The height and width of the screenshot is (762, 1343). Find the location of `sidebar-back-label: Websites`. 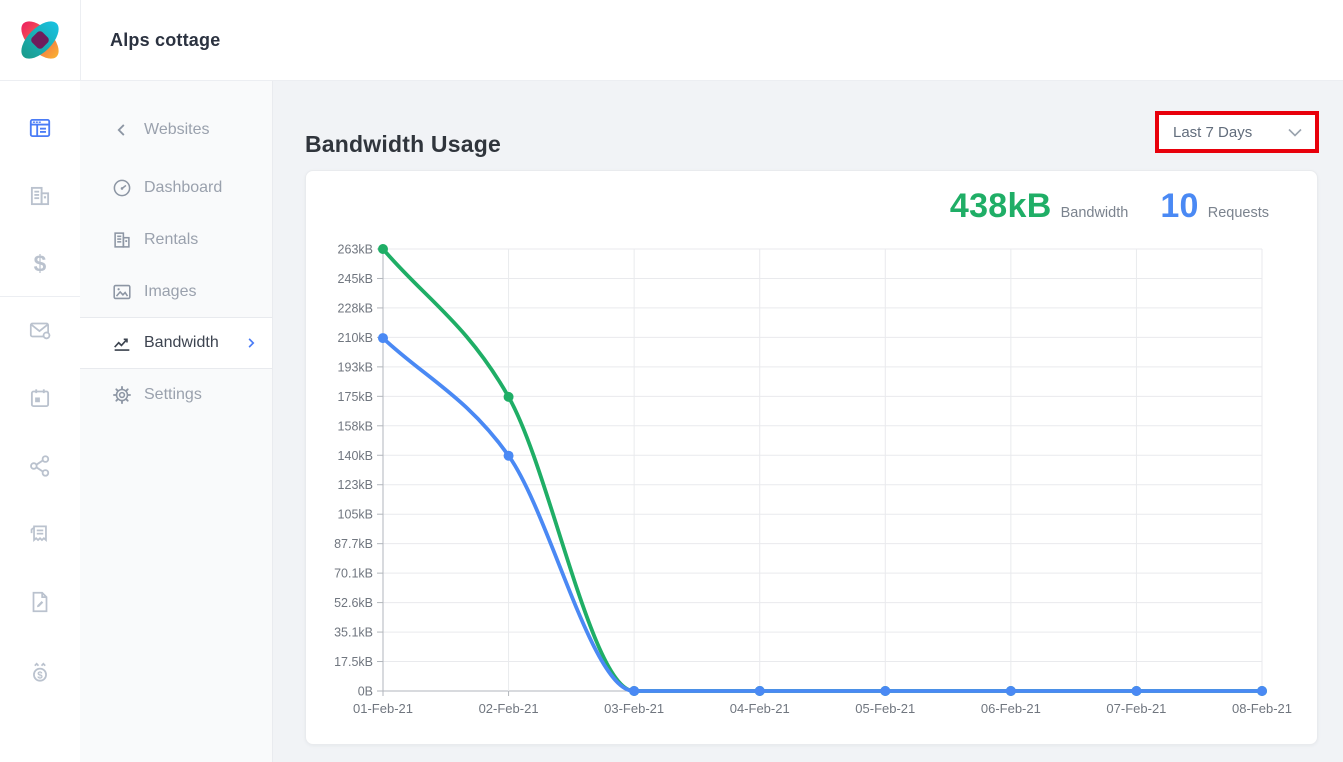

sidebar-back-label: Websites is located at coordinates (177, 129).